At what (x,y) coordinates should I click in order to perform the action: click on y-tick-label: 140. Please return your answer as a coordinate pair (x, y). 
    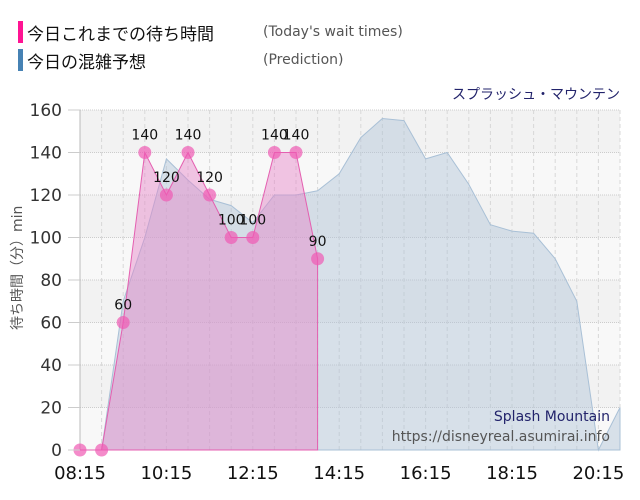
    Looking at the image, I should click on (46, 154).